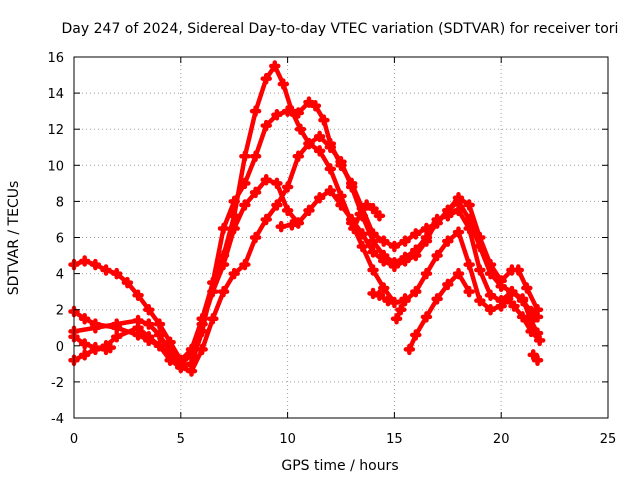  What do you see at coordinates (608, 439) in the screenshot?
I see `x-tick-label: 25` at bounding box center [608, 439].